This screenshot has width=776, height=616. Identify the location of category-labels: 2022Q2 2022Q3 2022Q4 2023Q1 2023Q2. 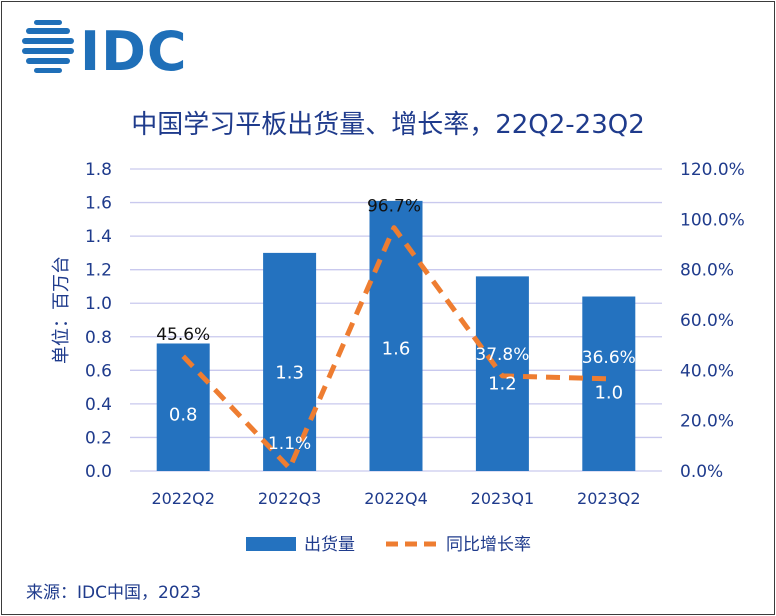
(395, 498).